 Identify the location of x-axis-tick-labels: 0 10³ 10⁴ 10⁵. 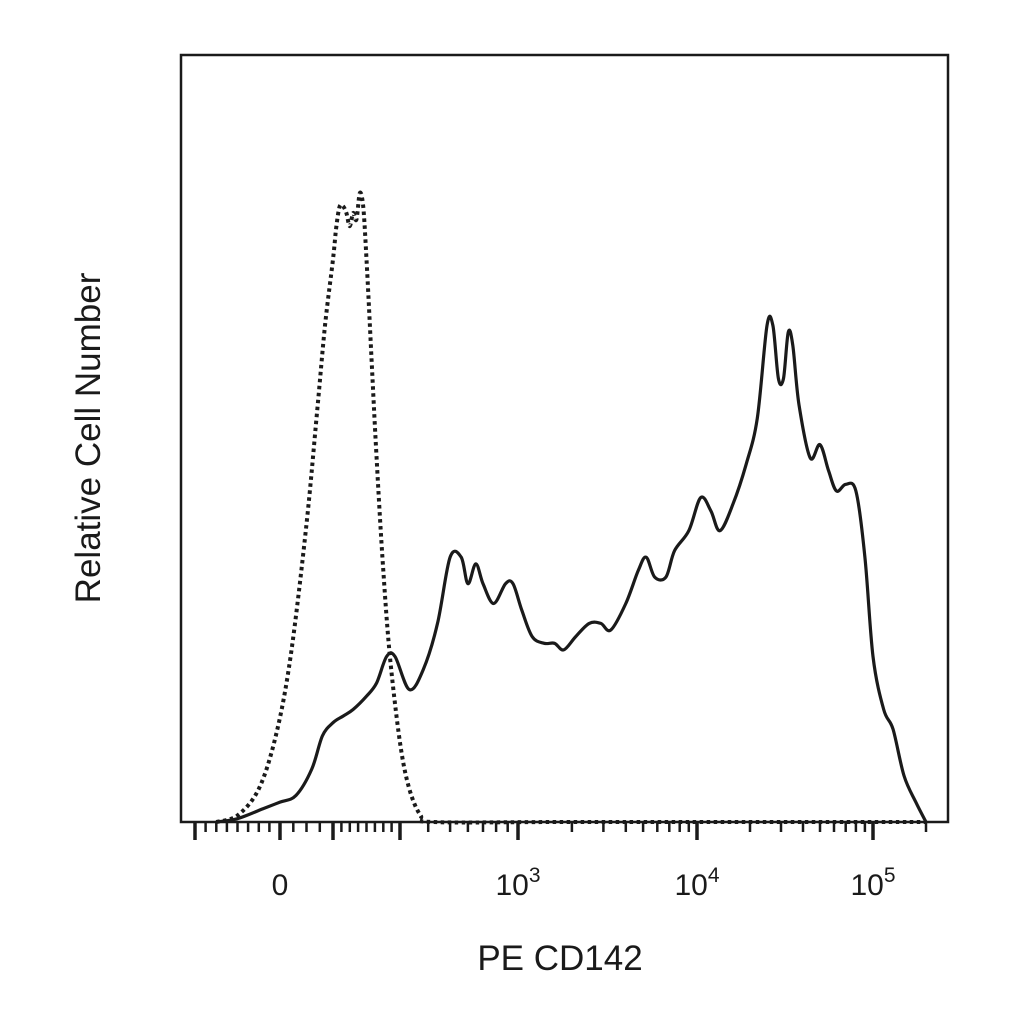
(584, 883).